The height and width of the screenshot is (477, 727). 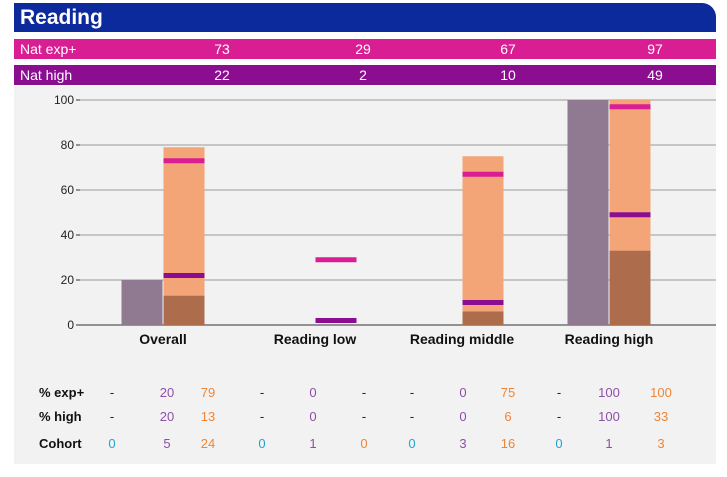 I want to click on nat-high-value: 22, so click(x=222, y=75).